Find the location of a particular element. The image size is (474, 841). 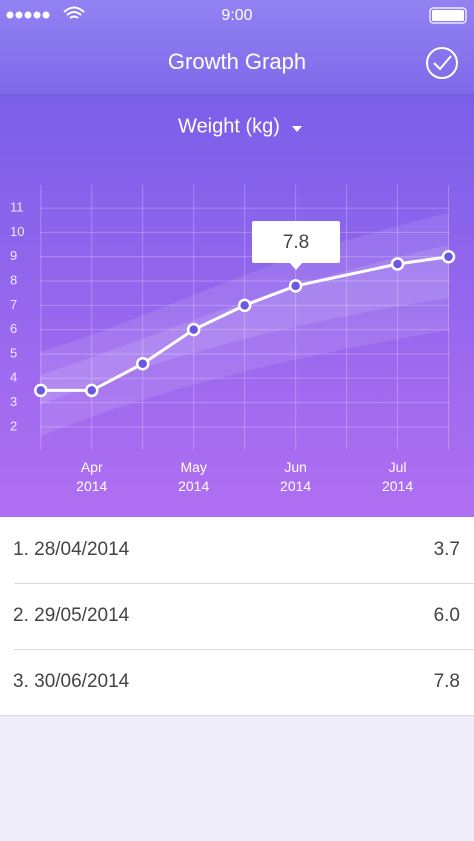

y-tick-label: 5 is located at coordinates (13, 352).